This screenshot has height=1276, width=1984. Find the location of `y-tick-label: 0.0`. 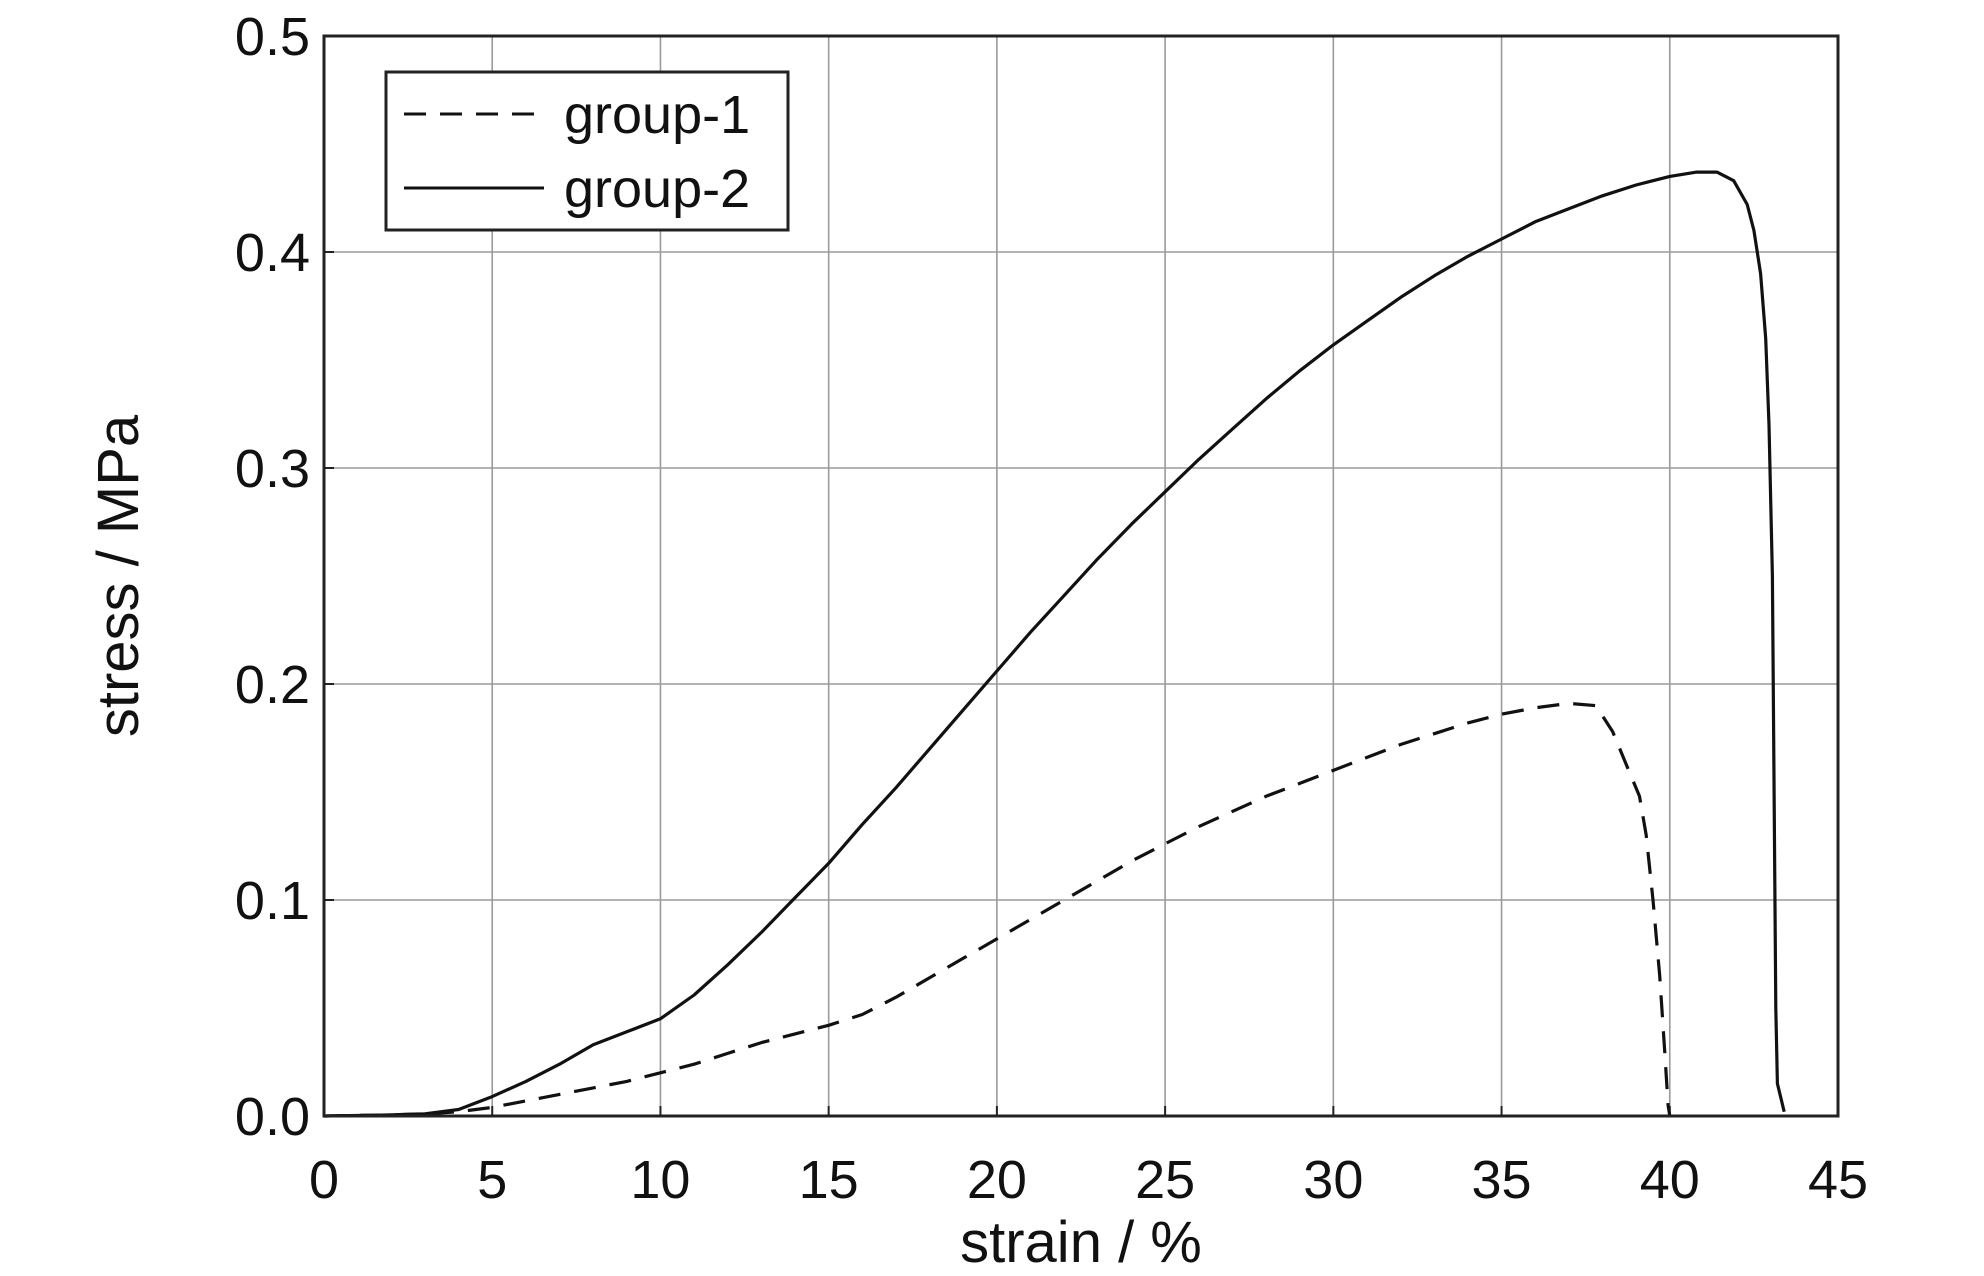

y-tick-label: 0.0 is located at coordinates (272, 1117).